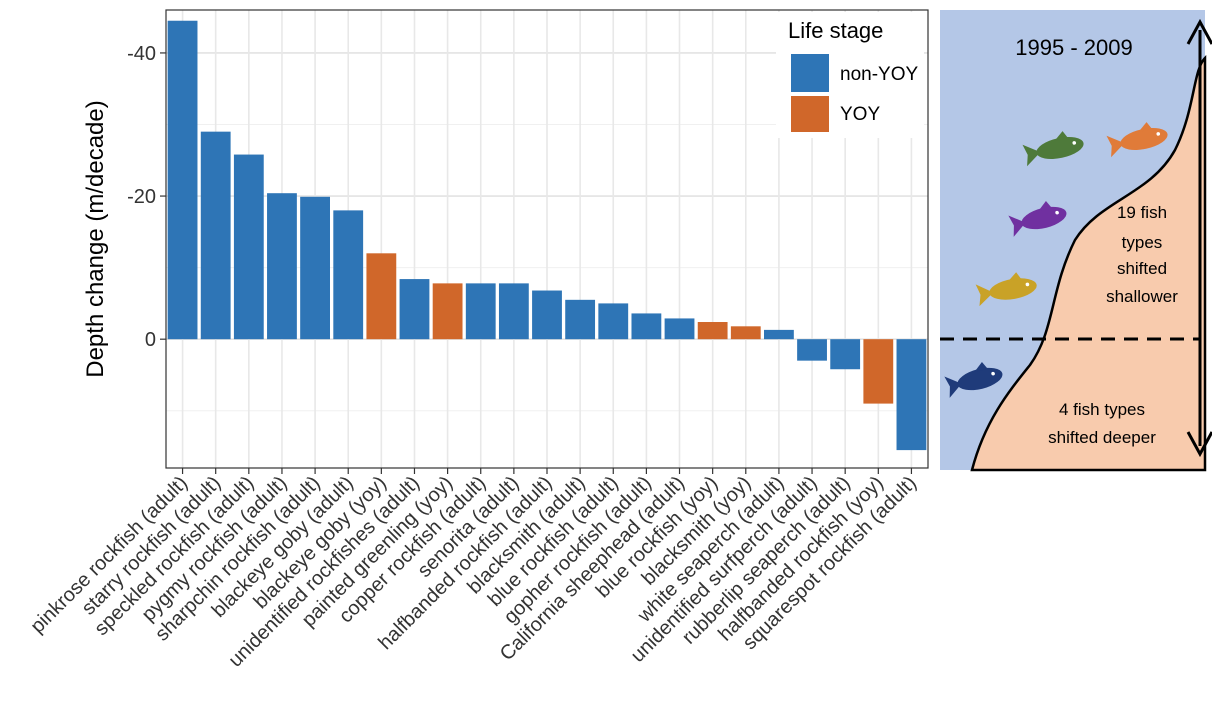 The width and height of the screenshot is (1212, 712). I want to click on shallower-text-line-2: types, so click(1142, 242).